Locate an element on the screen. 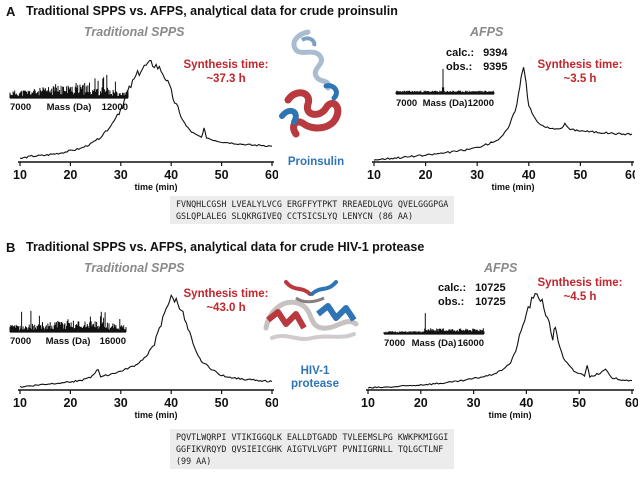 The height and width of the screenshot is (477, 640). b-right-mass-spectrum is located at coordinates (434, 323).